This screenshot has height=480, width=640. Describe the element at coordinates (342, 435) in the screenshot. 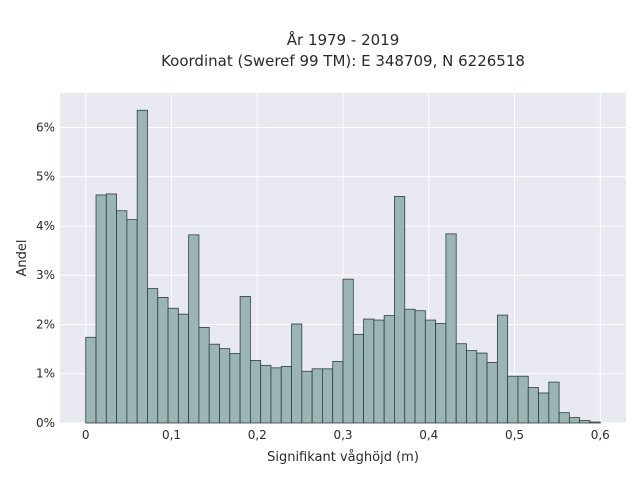

I see `x-tick-label: 0,3` at that location.